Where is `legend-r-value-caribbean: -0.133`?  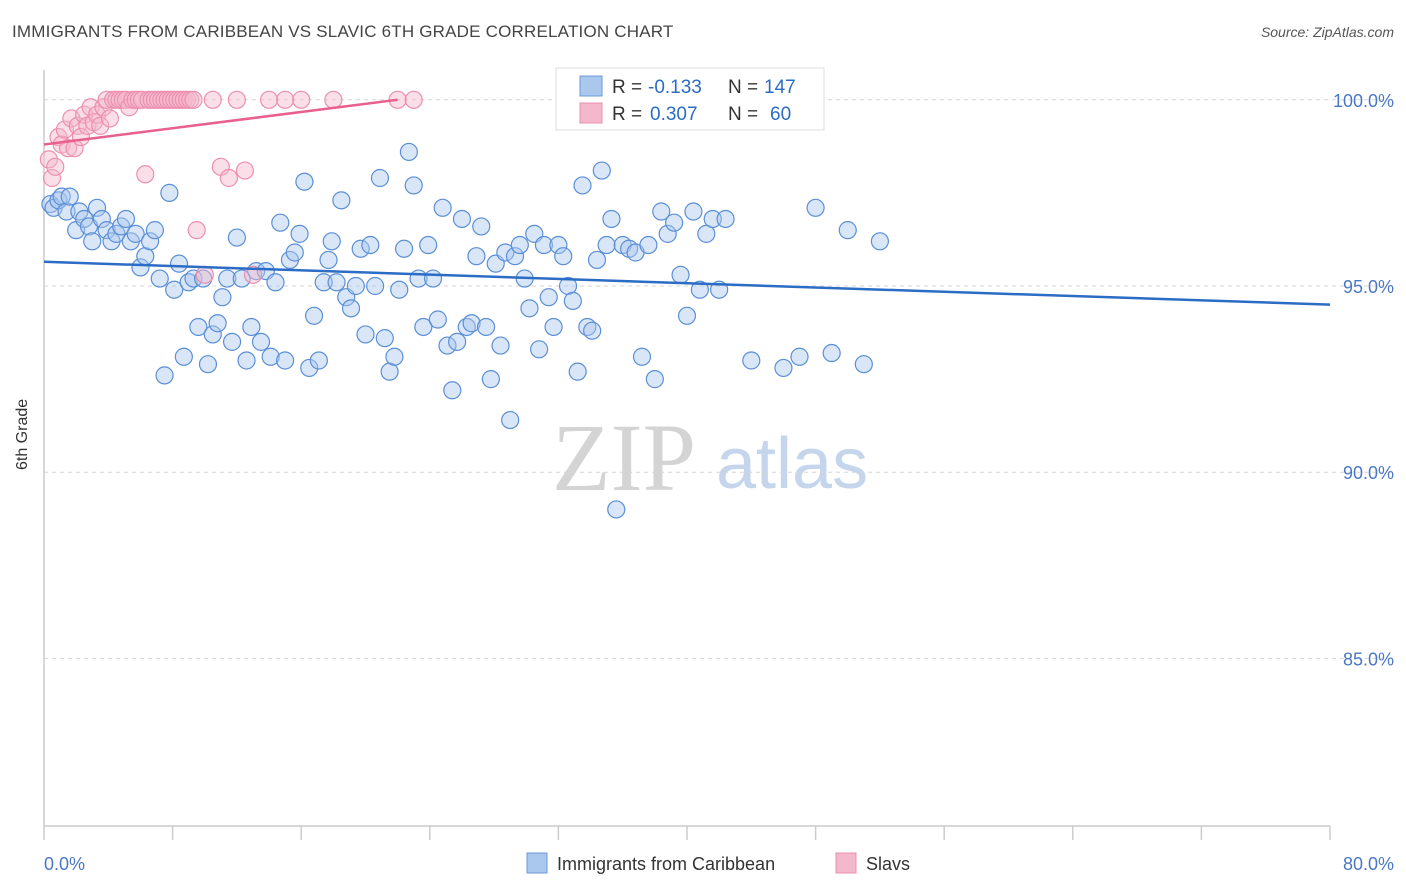 legend-r-value-caribbean: -0.133 is located at coordinates (675, 87).